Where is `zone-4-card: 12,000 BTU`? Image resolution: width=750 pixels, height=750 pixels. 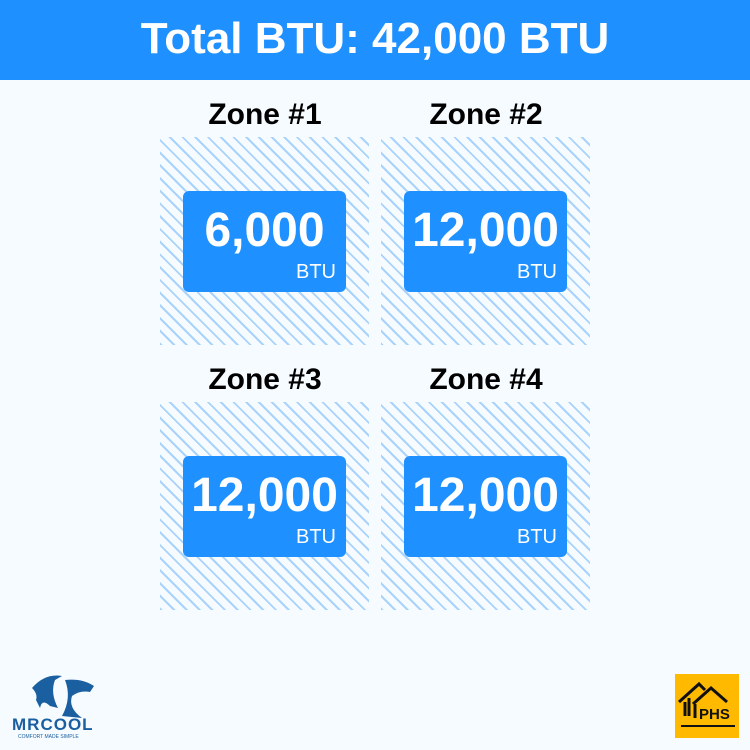 zone-4-card: 12,000 BTU is located at coordinates (485, 506).